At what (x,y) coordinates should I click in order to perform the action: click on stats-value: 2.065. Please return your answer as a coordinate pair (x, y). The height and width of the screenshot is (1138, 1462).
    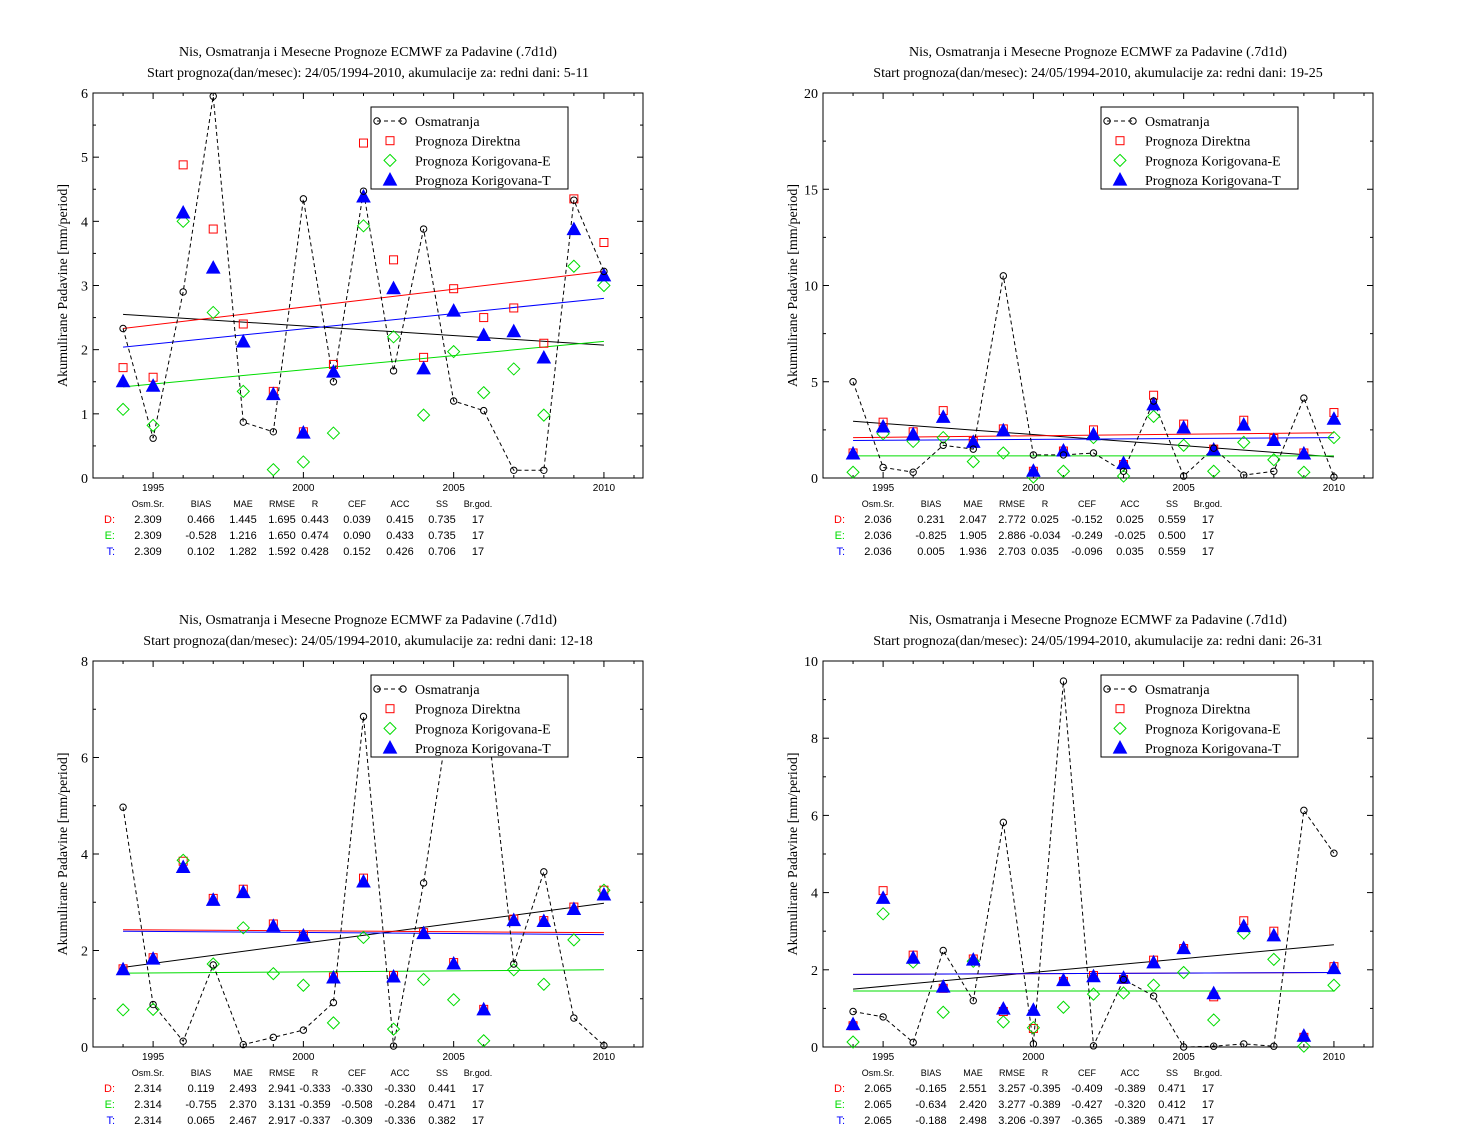
    Looking at the image, I should click on (878, 1089).